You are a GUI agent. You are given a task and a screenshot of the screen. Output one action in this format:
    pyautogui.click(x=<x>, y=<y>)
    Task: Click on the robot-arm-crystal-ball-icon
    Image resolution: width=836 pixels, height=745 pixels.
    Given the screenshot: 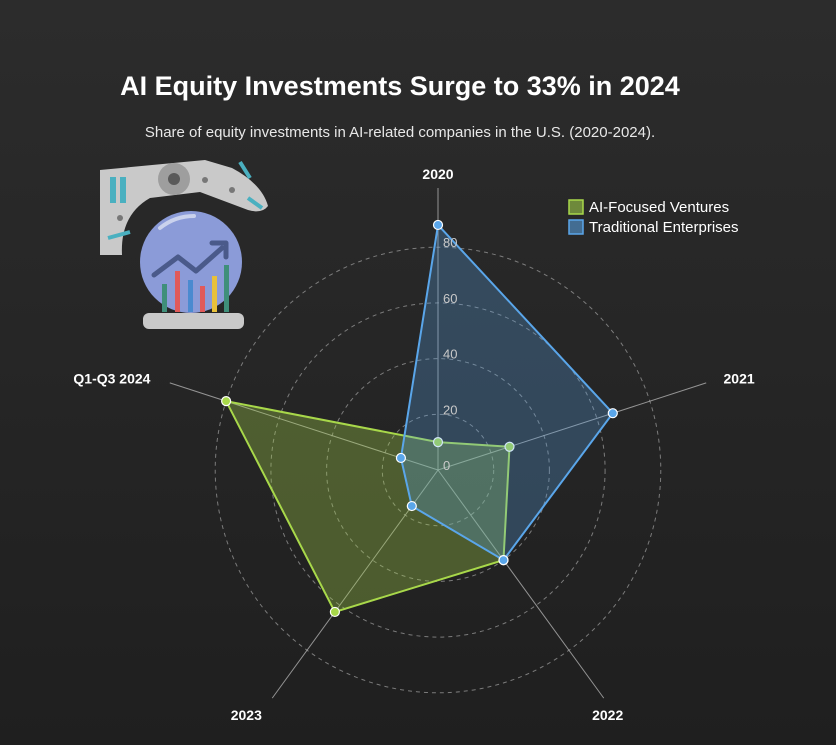 What is the action you would take?
    pyautogui.click(x=184, y=244)
    